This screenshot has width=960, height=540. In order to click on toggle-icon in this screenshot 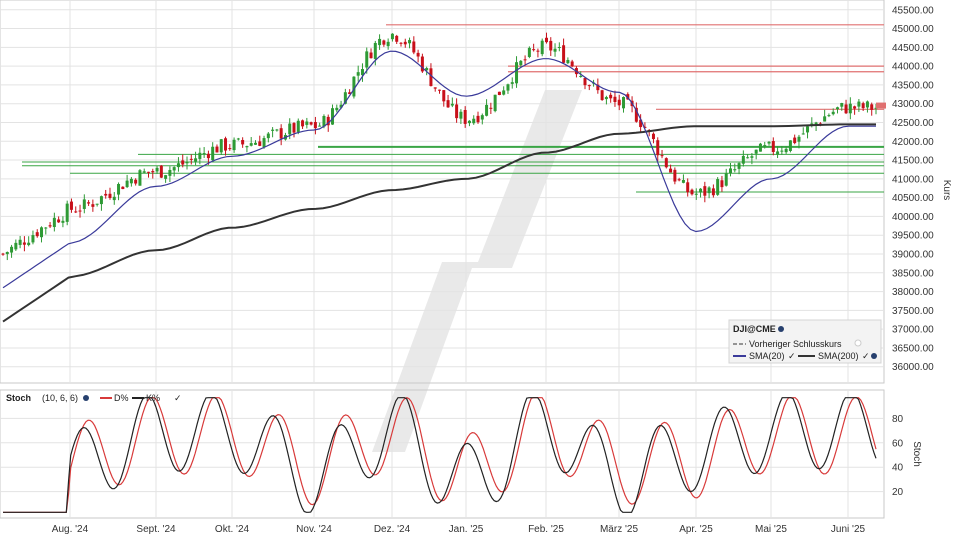, I will do `click(858, 343)`.